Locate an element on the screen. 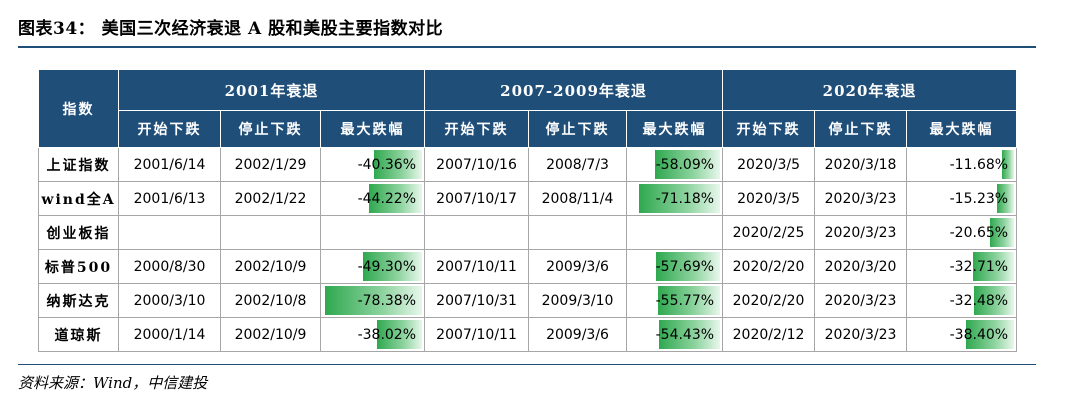 Image resolution: width=1080 pixels, height=404 pixels. start-date-cell: 2020/2/12 is located at coordinates (769, 334).